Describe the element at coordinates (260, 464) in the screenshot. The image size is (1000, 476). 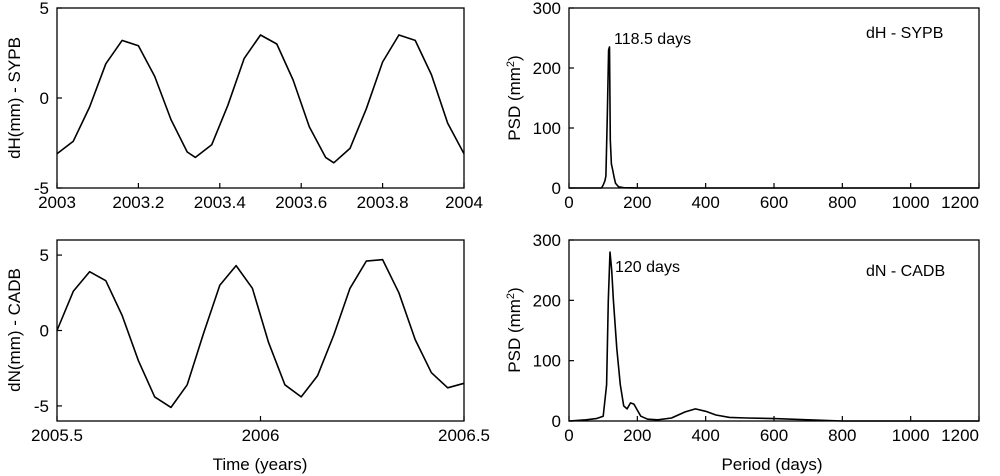
I see `x-axis-label: Time (years)` at that location.